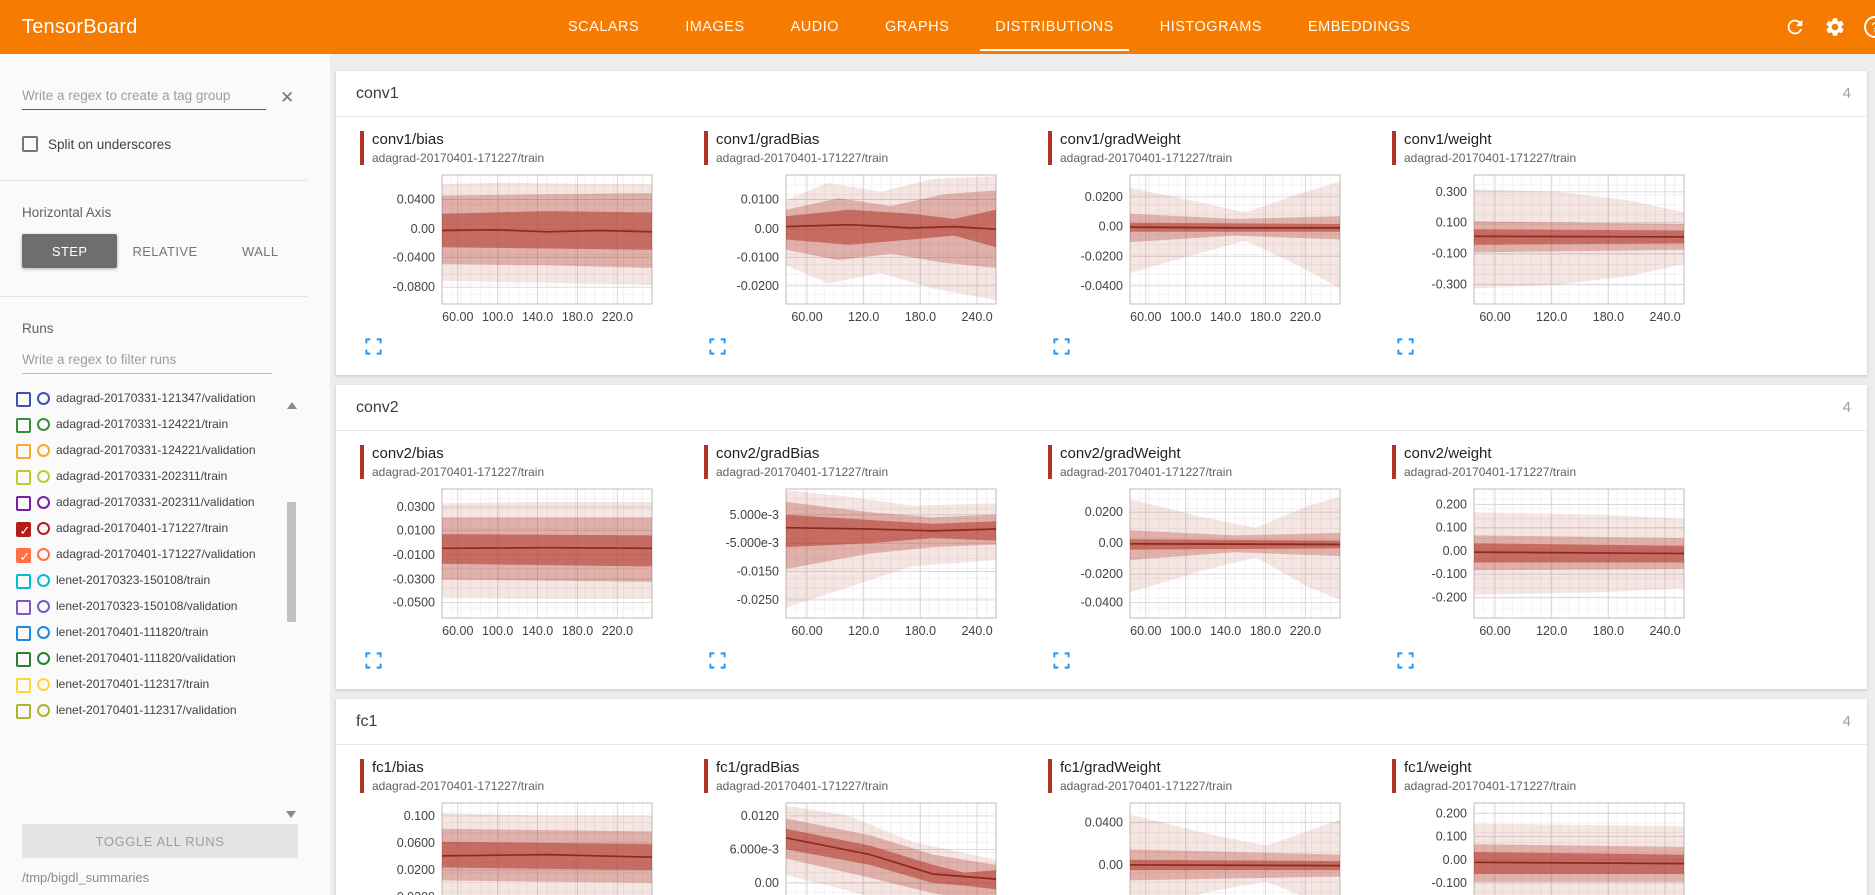 This screenshot has width=1875, height=895. Describe the element at coordinates (156, 581) in the screenshot. I see `run-item: lenet-20170323-150108/train` at that location.